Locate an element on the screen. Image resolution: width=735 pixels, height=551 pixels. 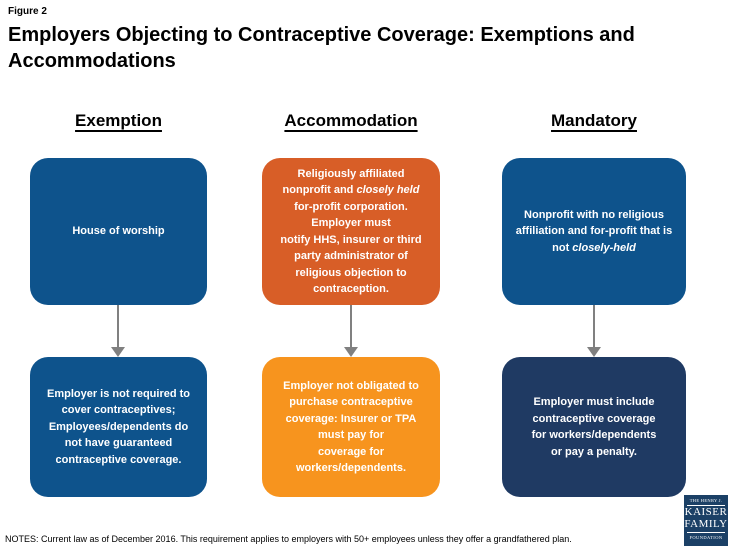
column-header-exemption: Exemption is located at coordinates (118, 121).